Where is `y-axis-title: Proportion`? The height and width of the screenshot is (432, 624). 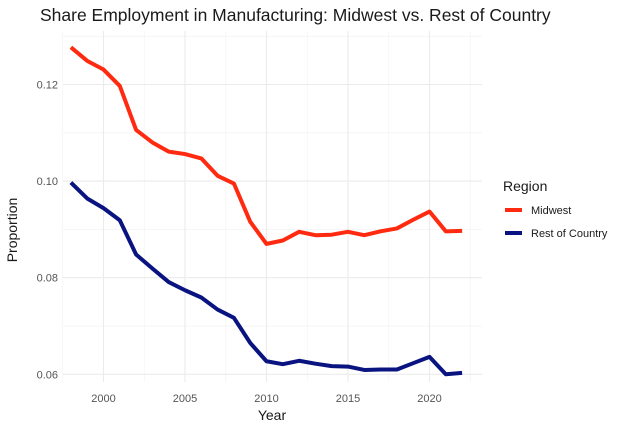
y-axis-title: Proportion is located at coordinates (12, 230).